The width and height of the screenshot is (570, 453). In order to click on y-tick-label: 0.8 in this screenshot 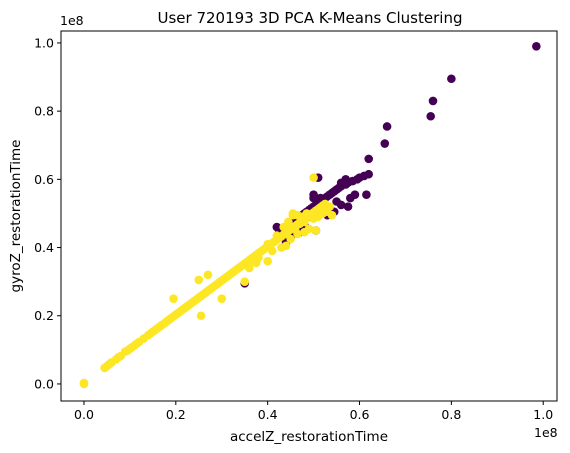, I will do `click(44, 111)`.